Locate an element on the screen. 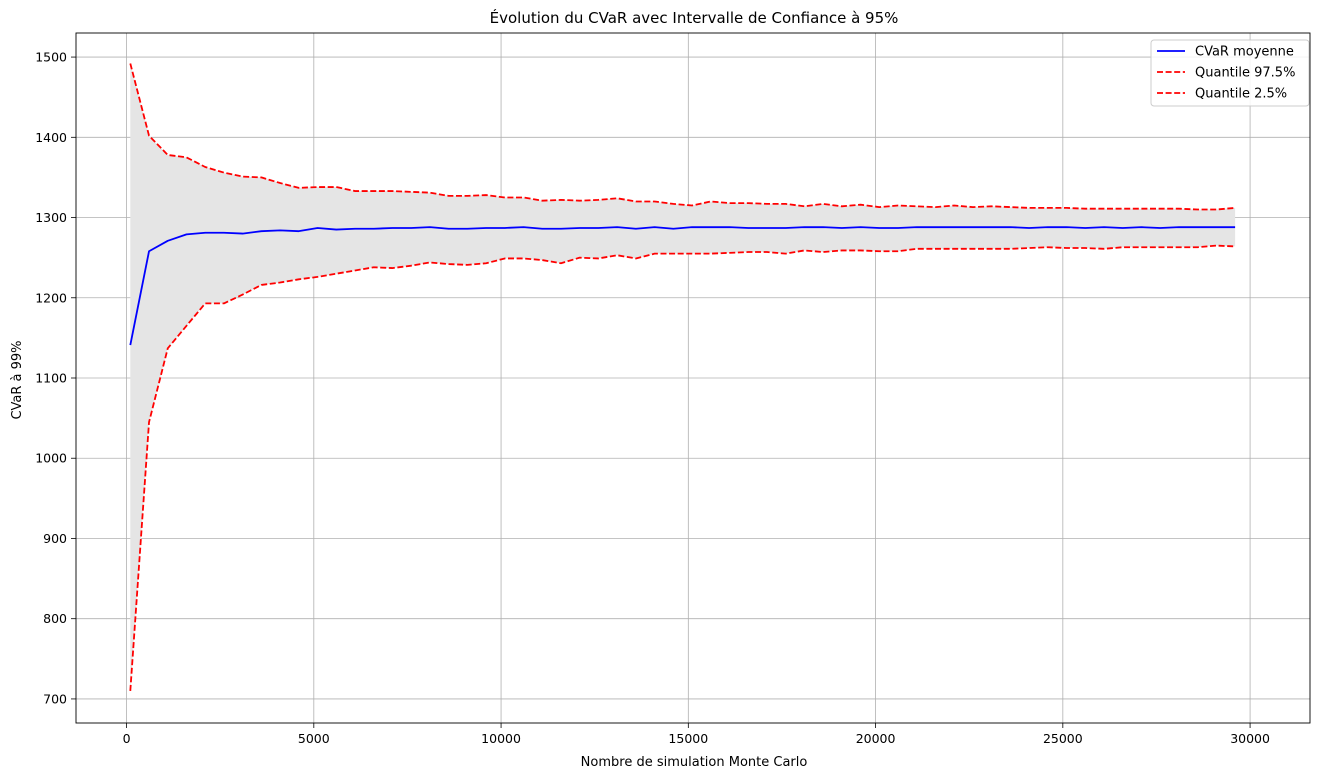 This screenshot has height=778, width=1324. y-tick-label: 1000 is located at coordinates (51, 458).